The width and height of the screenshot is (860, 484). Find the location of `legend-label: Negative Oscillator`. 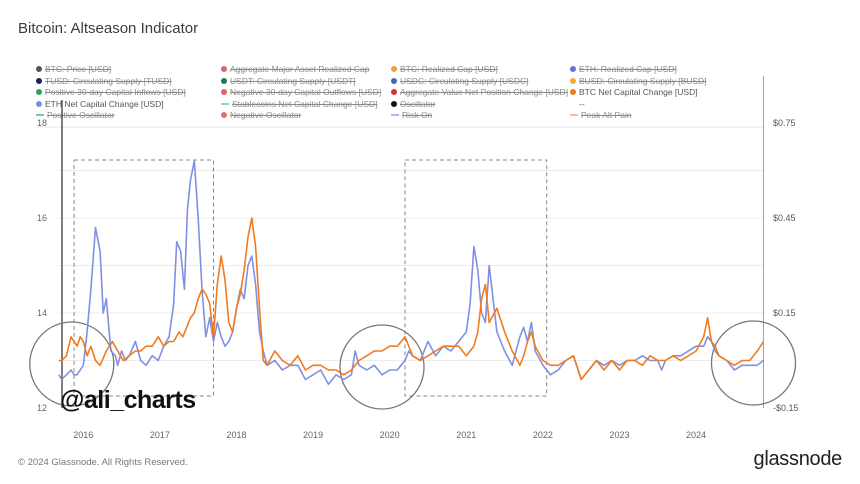

legend-label: Negative Oscillator is located at coordinates (266, 115).